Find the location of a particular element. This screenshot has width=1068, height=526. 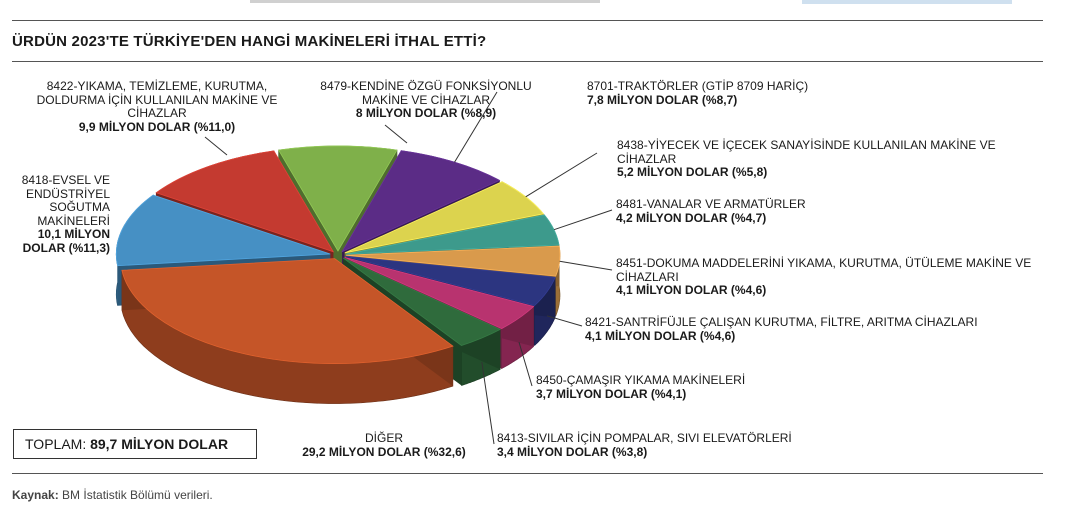

slice-label-name: DİĞER is located at coordinates (383, 438).